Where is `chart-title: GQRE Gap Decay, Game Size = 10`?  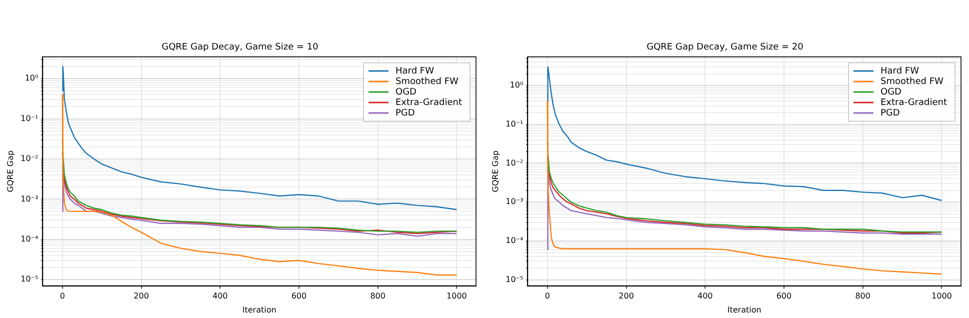
chart-title: GQRE Gap Decay, Game Size = 10 is located at coordinates (240, 47).